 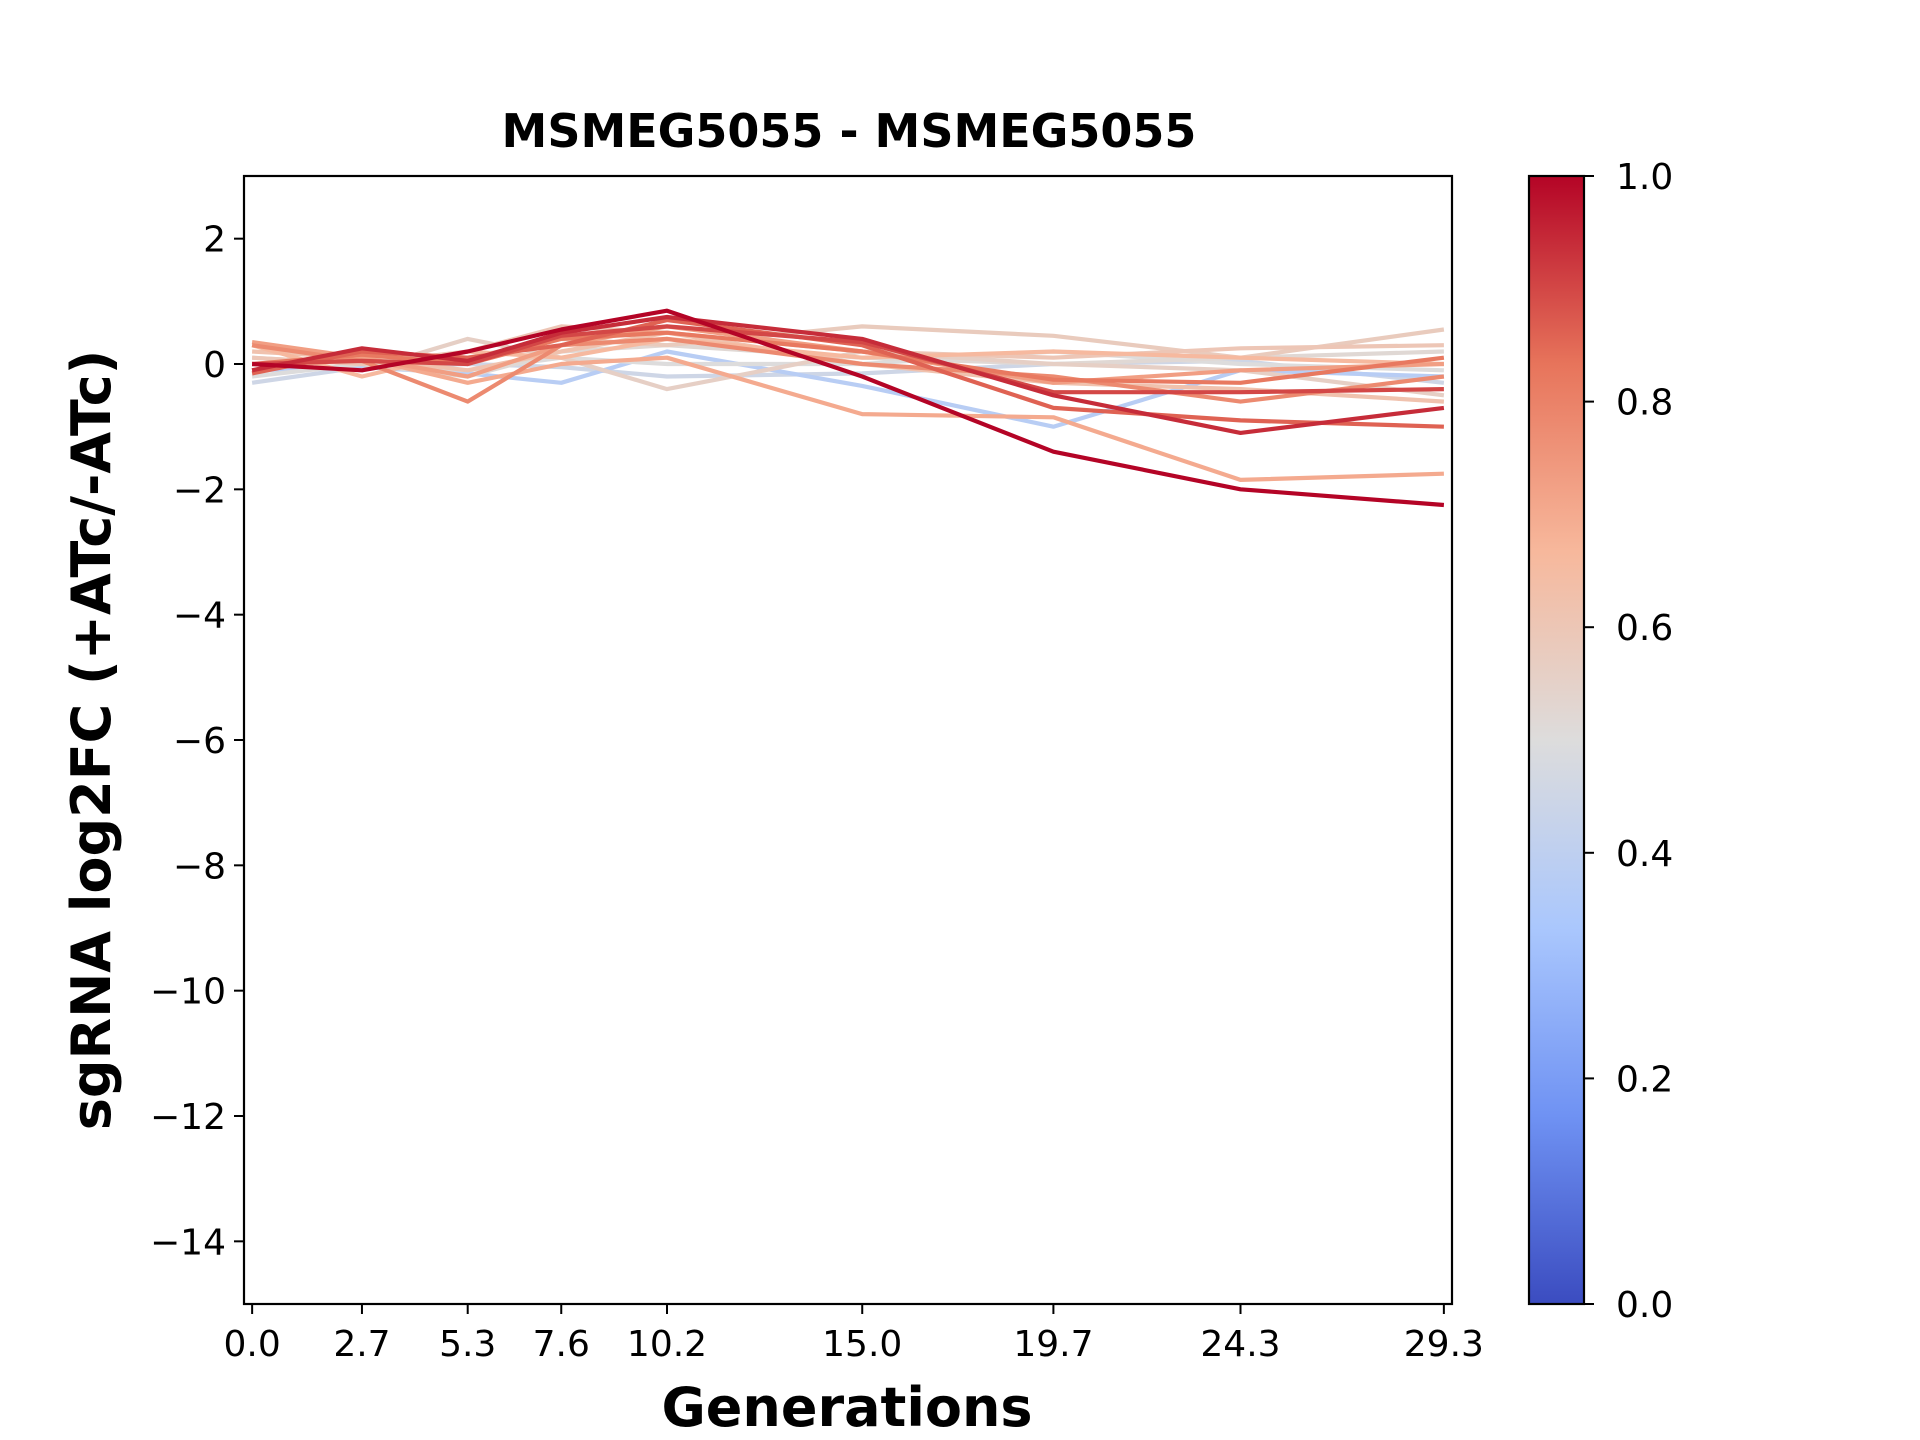 What do you see at coordinates (561, 1344) in the screenshot?
I see `x-tick-label: 7.6` at bounding box center [561, 1344].